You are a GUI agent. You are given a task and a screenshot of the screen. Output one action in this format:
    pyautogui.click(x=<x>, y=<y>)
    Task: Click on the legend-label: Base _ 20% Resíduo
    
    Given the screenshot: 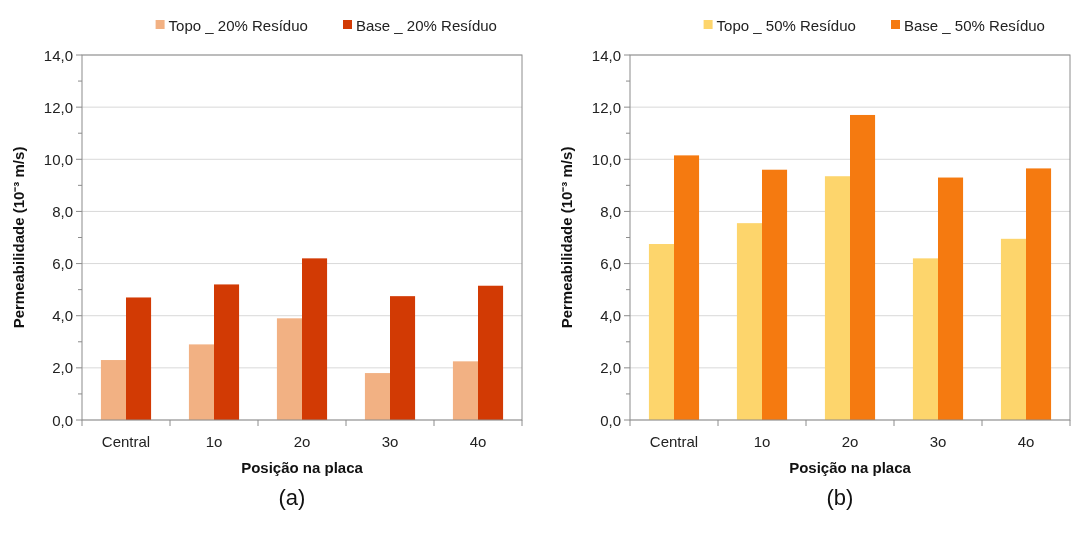 What is the action you would take?
    pyautogui.click(x=426, y=25)
    